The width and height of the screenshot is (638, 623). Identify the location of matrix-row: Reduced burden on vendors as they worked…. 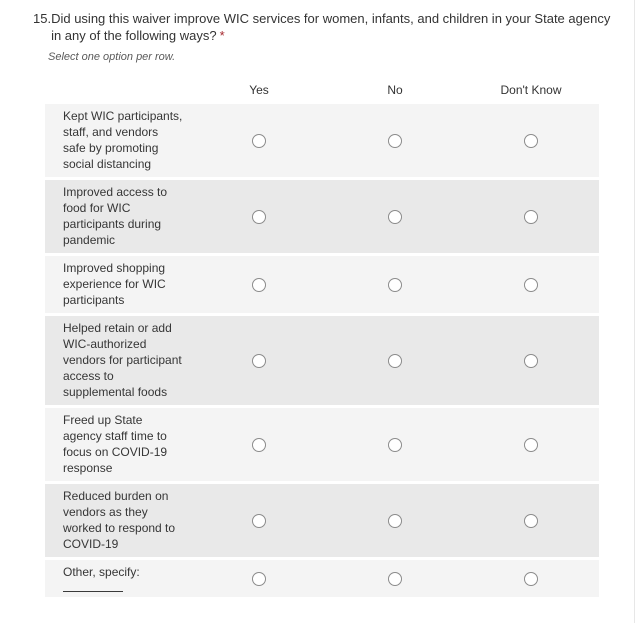
(322, 520).